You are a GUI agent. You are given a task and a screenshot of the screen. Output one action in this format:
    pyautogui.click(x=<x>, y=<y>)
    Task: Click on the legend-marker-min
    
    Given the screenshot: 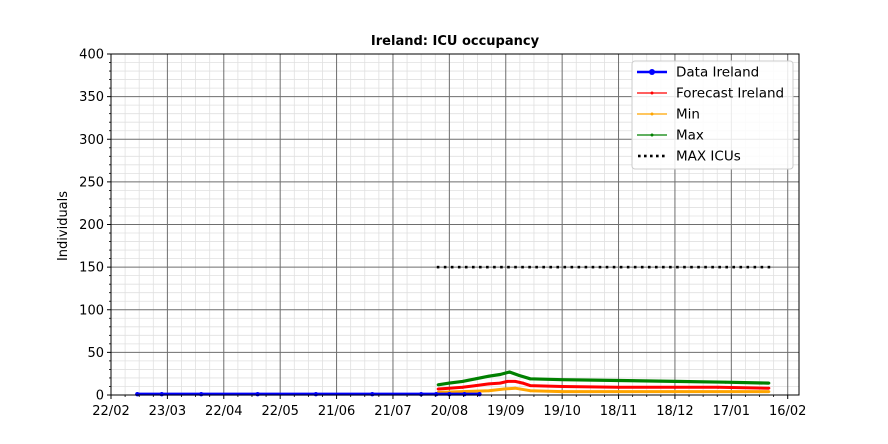 What is the action you would take?
    pyautogui.click(x=652, y=114)
    